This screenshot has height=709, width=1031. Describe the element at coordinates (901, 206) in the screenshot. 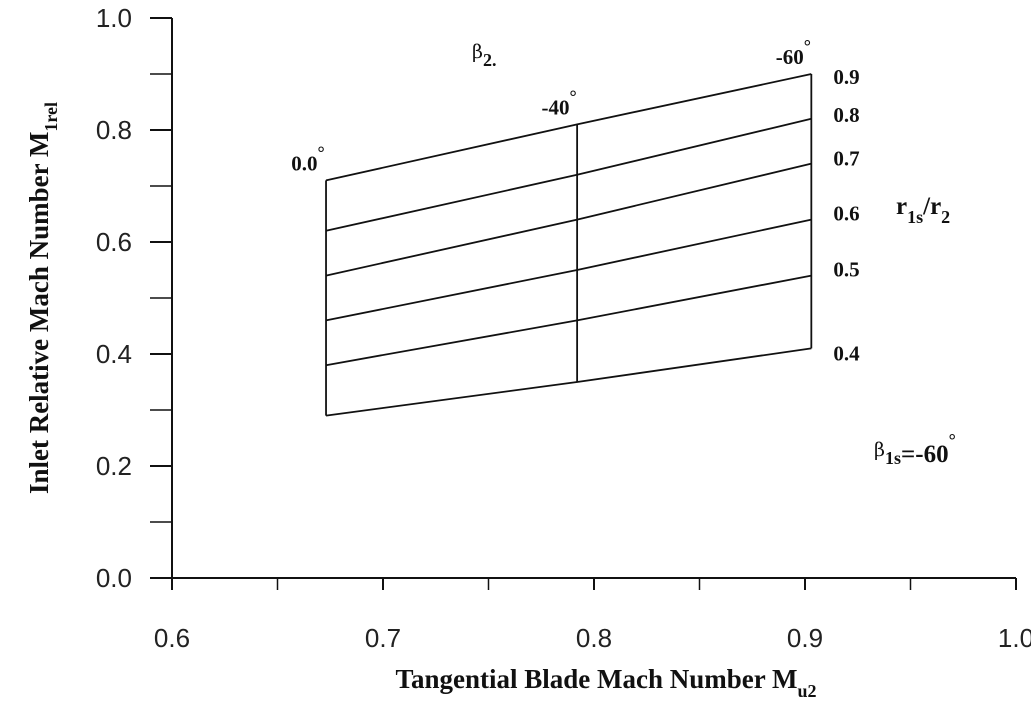

I see `r-symbol: r` at that location.